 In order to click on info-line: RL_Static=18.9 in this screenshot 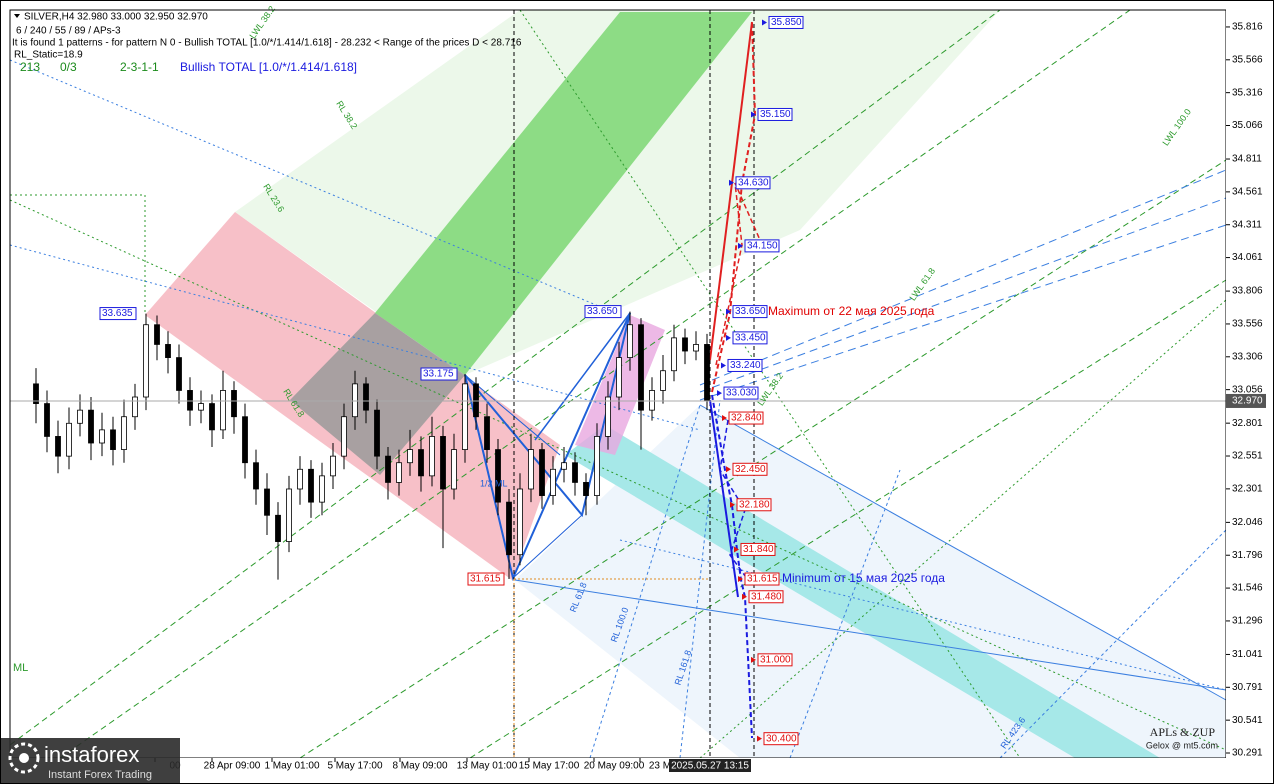, I will do `click(48, 55)`.